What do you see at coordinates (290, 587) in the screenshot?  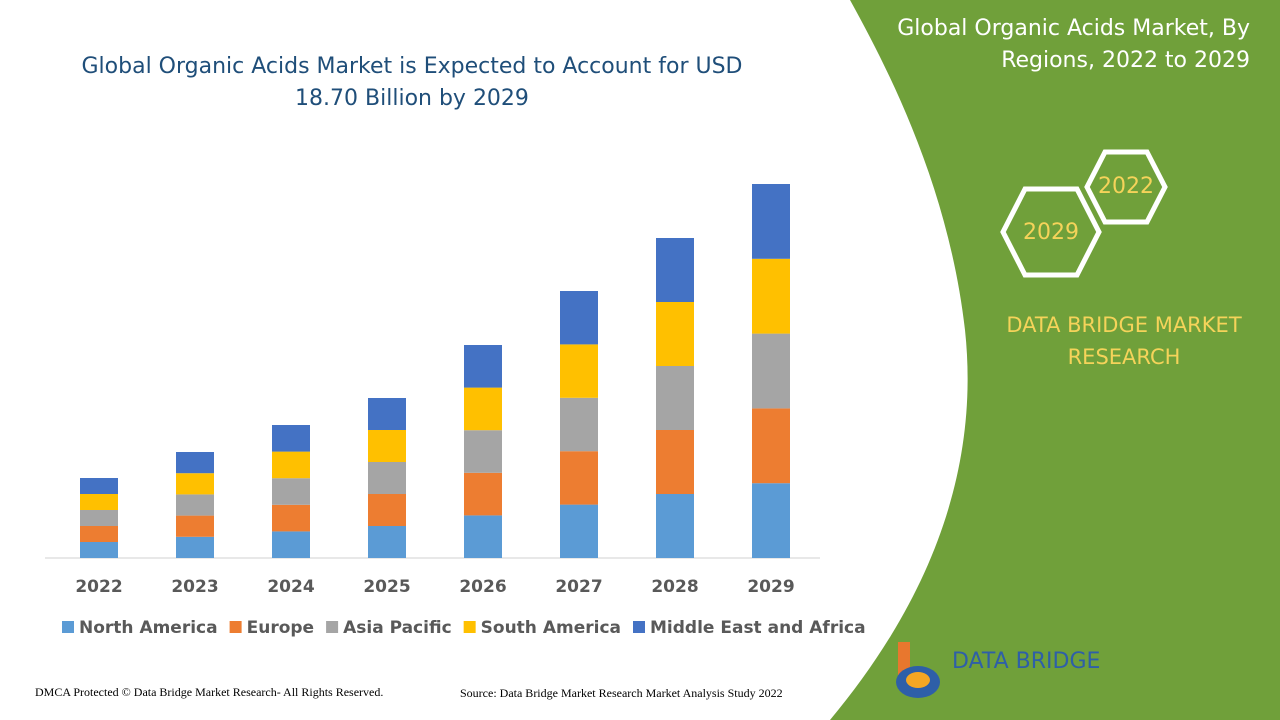 I see `x-tick-label: 2024` at bounding box center [290, 587].